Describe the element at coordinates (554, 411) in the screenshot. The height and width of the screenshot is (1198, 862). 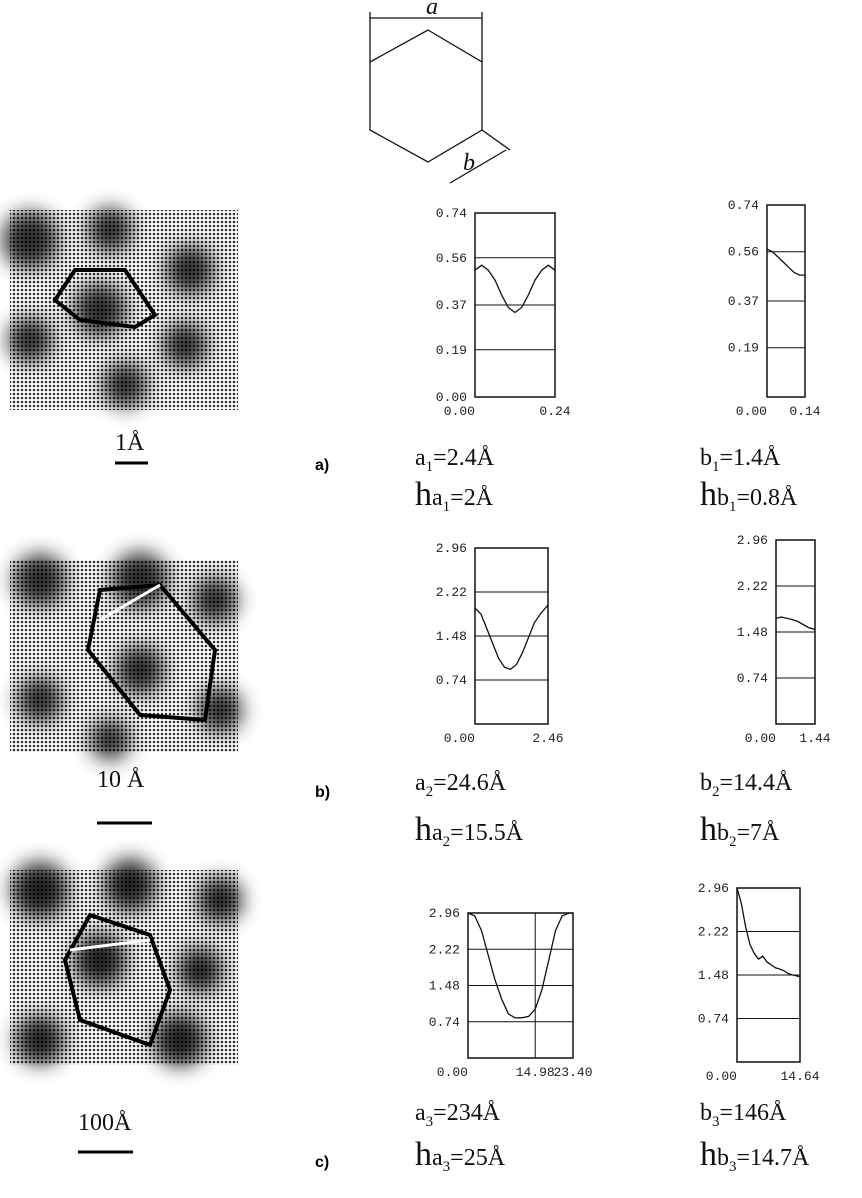
I see `x-tick-label: 0.24` at that location.